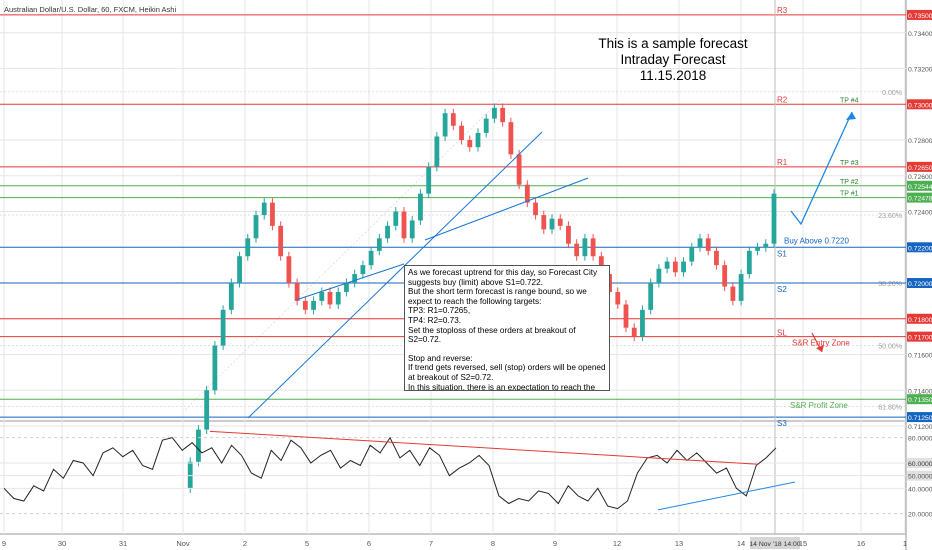  Describe the element at coordinates (920, 213) in the screenshot. I see `y-tick-label: 0.72400` at that location.